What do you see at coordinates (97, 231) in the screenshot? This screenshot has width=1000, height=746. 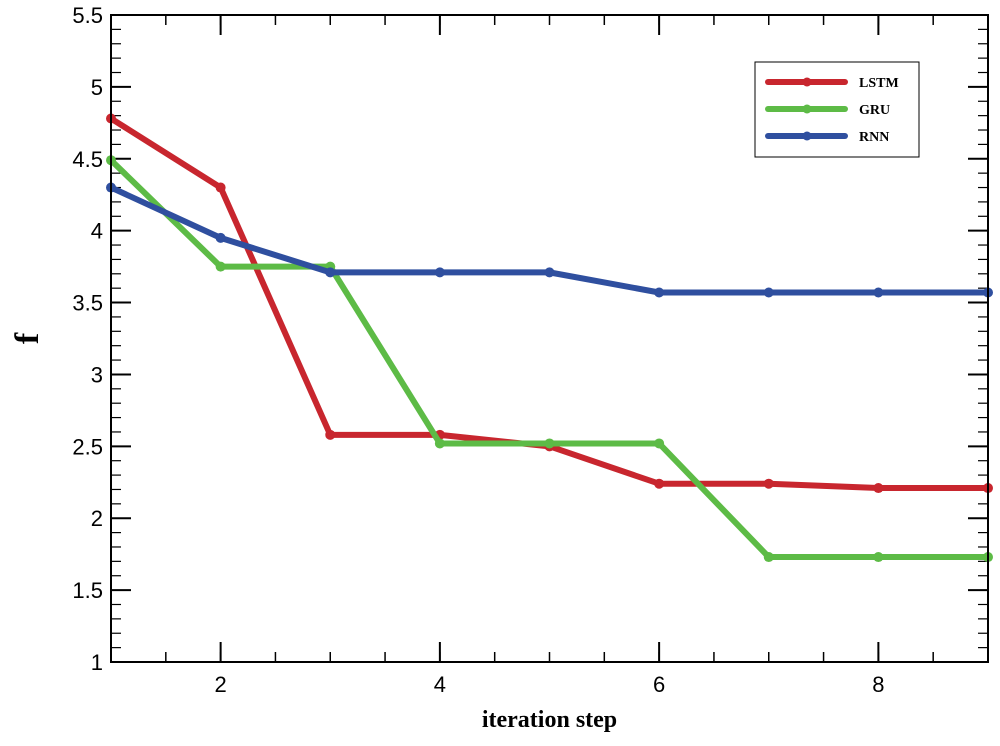 I see `y-tick-label: 4` at bounding box center [97, 231].